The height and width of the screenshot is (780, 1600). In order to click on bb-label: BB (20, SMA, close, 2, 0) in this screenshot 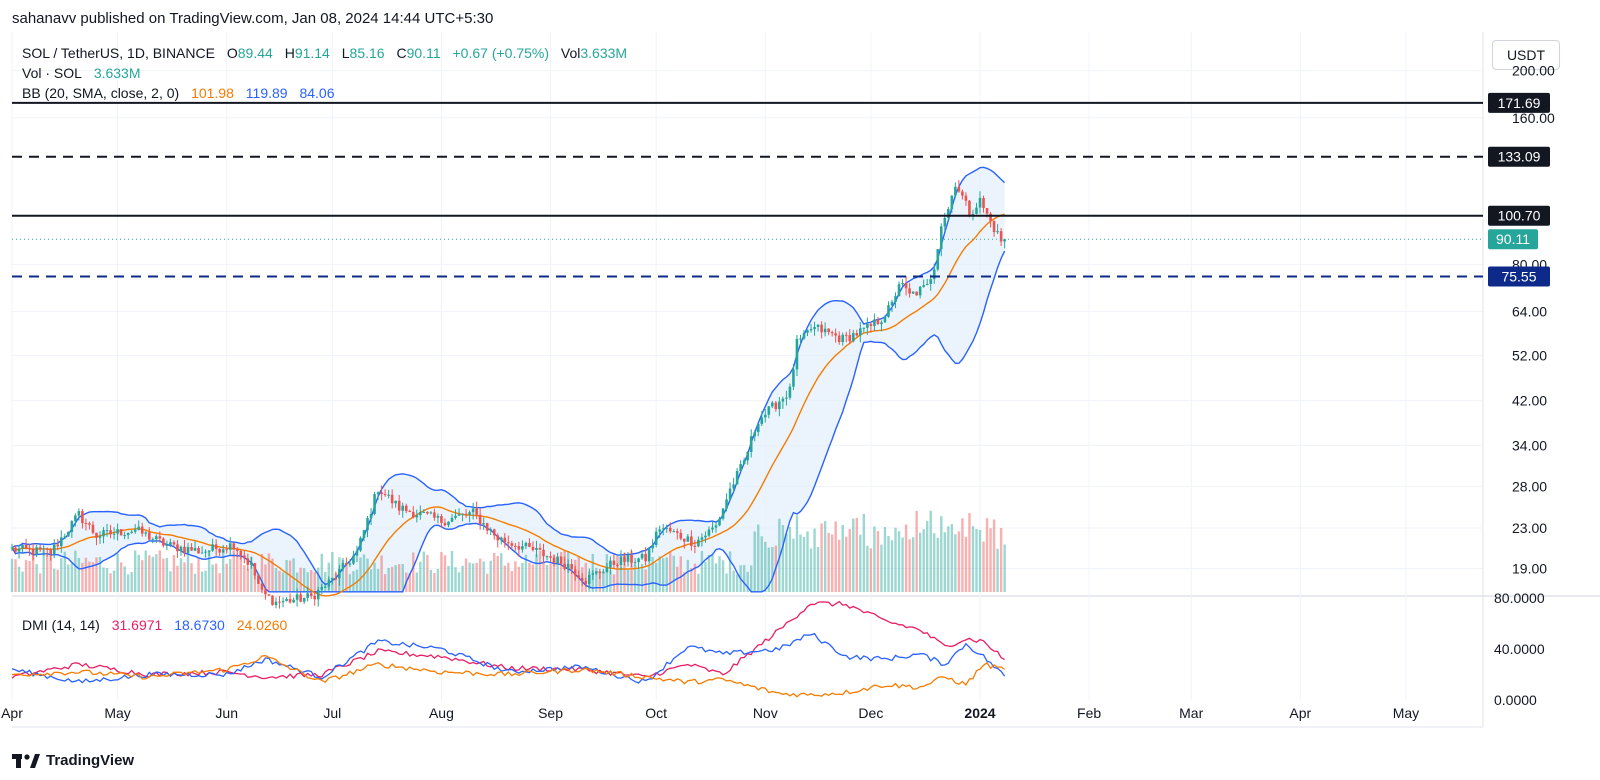, I will do `click(101, 93)`.